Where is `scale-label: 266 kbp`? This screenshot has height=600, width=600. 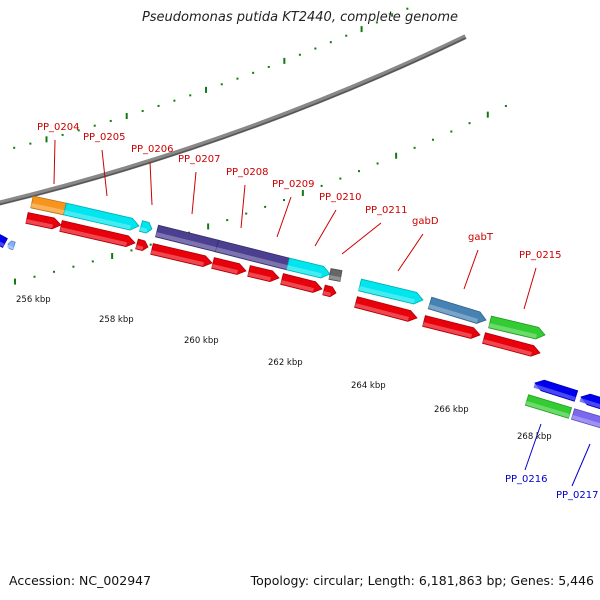 scale-label: 266 kbp is located at coordinates (451, 410).